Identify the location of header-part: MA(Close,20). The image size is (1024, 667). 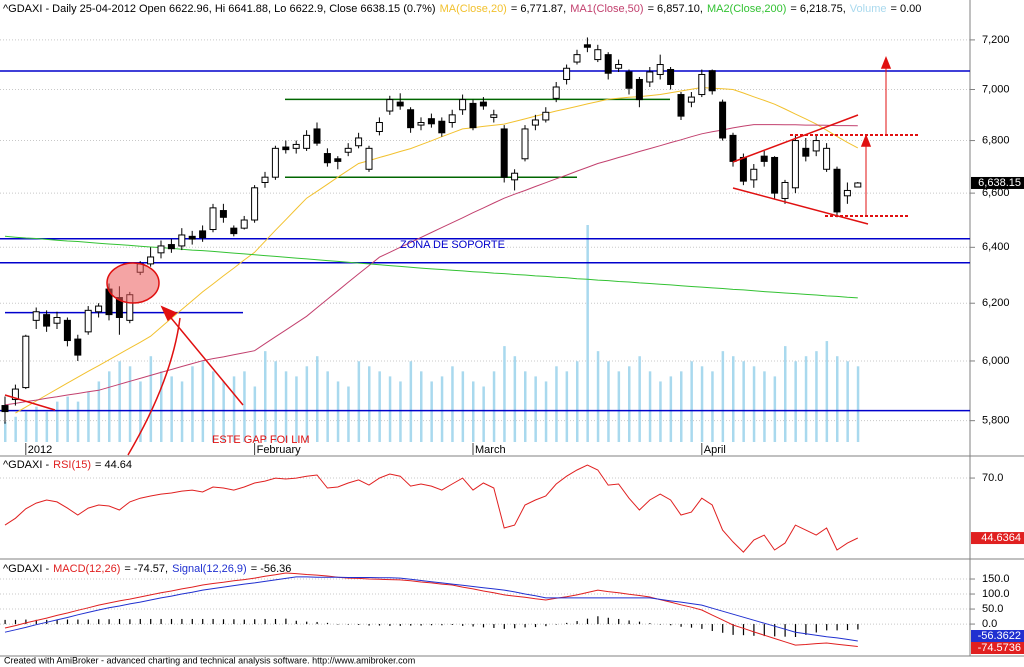
(473, 9).